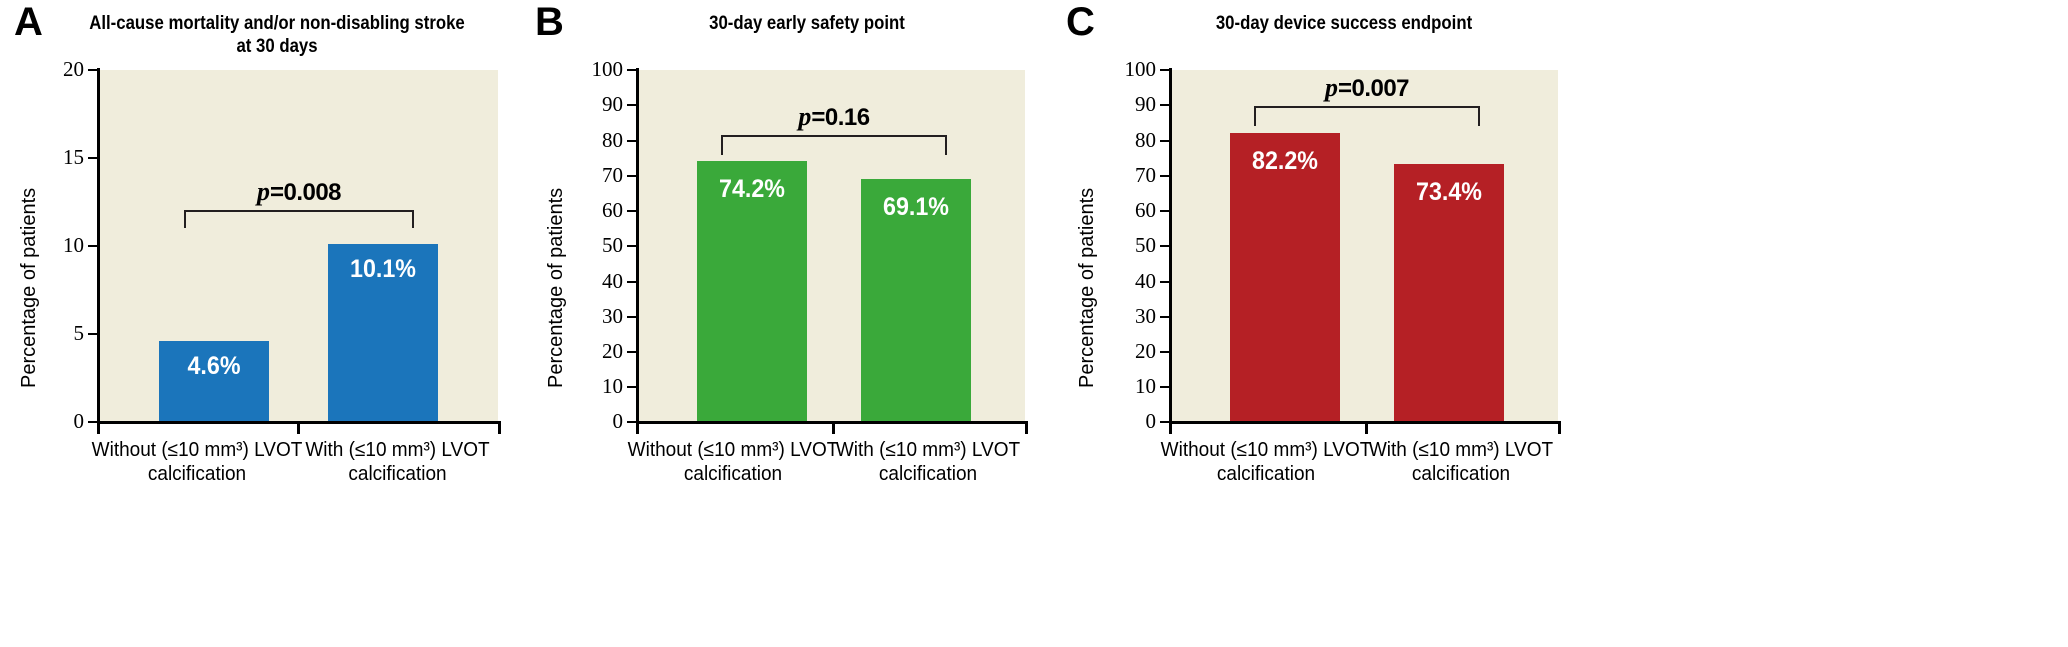 The height and width of the screenshot is (647, 2068). I want to click on panel-b-pvalue-p: p, so click(805, 116).